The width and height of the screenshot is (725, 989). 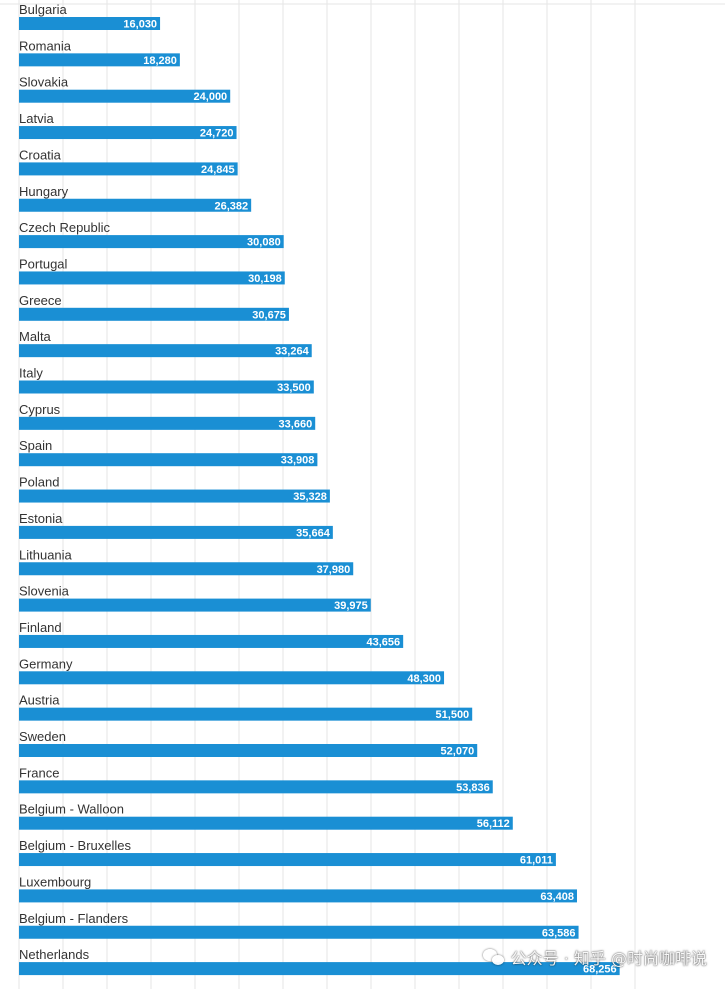 I want to click on category-label: Sweden, so click(x=42, y=736).